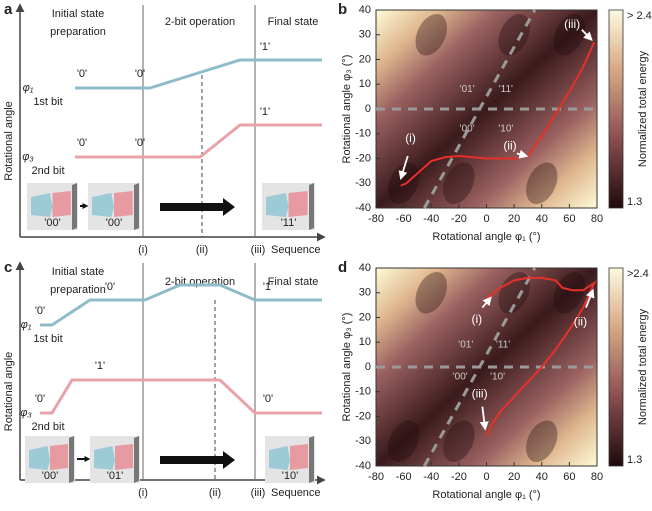 Image resolution: width=652 pixels, height=511 pixels. What do you see at coordinates (8, 267) in the screenshot?
I see `panel-letter: c` at bounding box center [8, 267].